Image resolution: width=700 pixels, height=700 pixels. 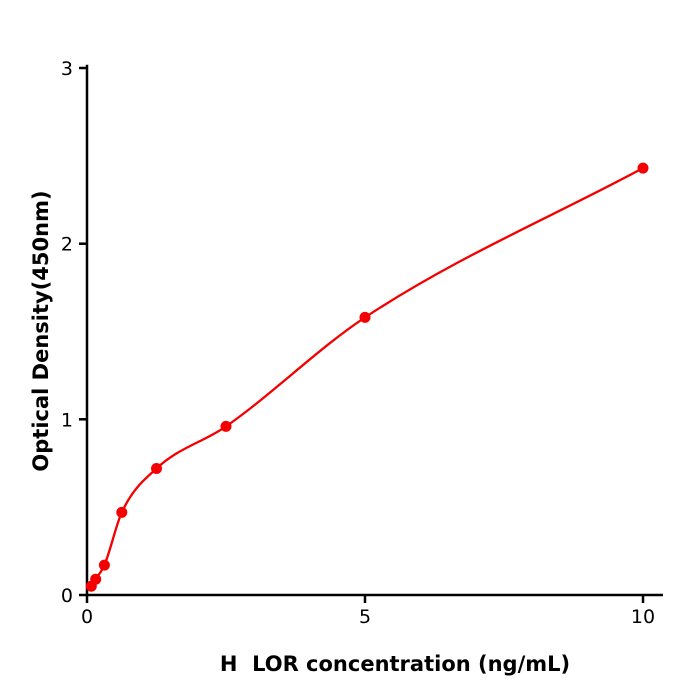 What do you see at coordinates (67, 420) in the screenshot?
I see `y-tick-label: 1` at bounding box center [67, 420].